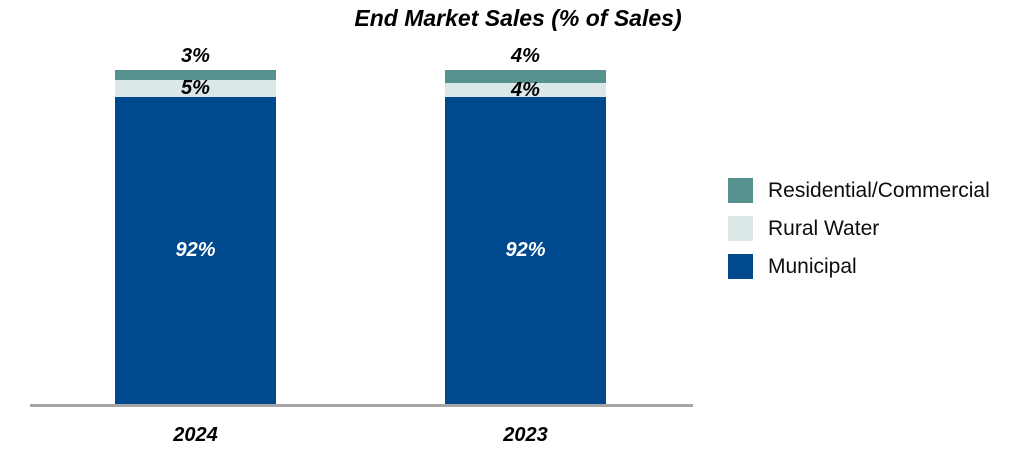  What do you see at coordinates (361, 405) in the screenshot?
I see `x-axis-line` at bounding box center [361, 405].